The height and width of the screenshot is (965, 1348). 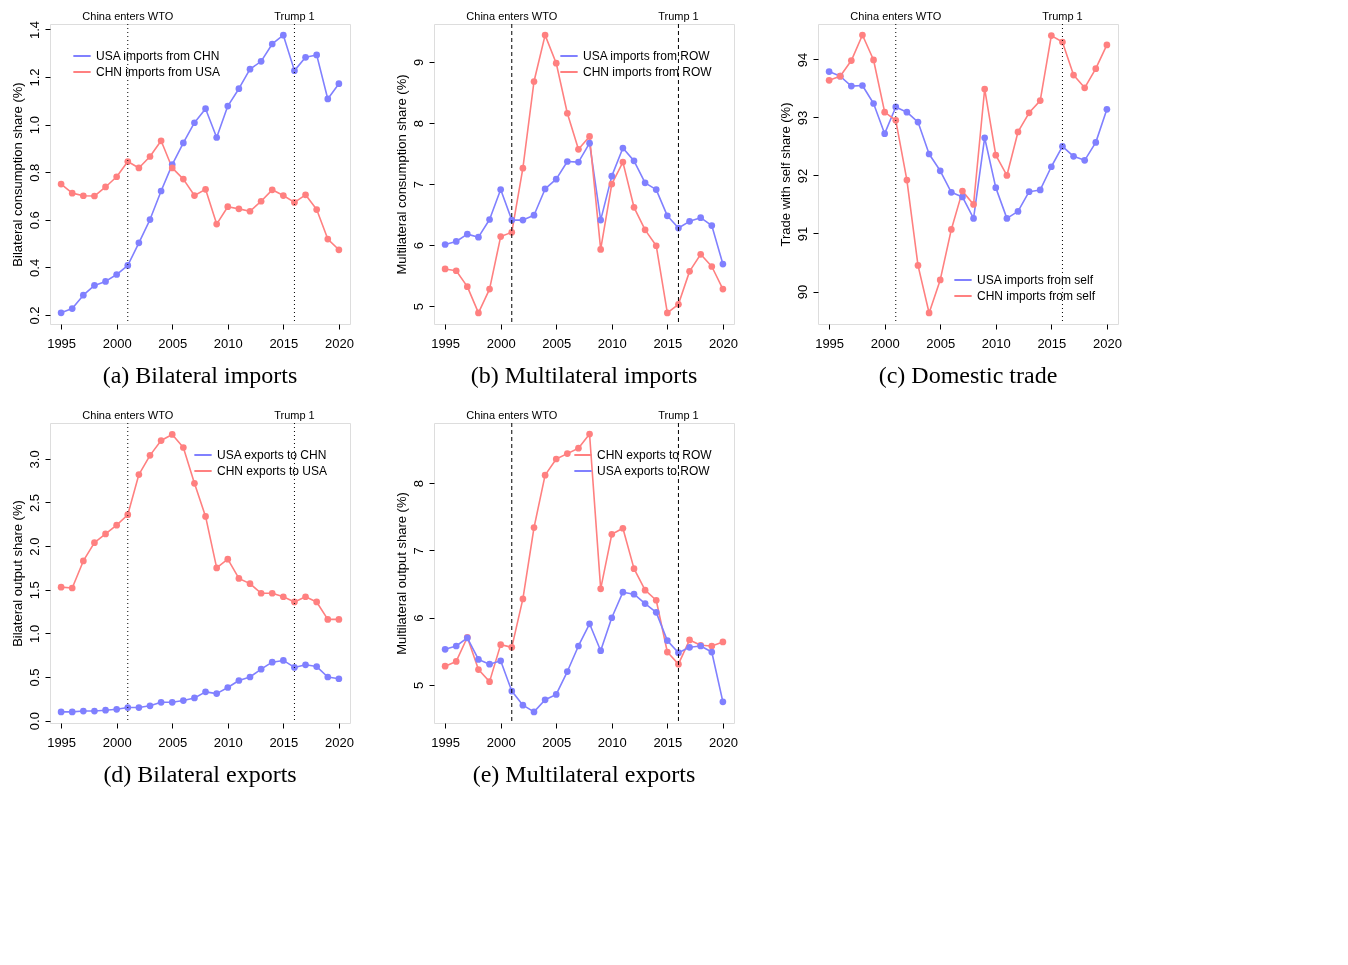 What do you see at coordinates (654, 471) in the screenshot?
I see `legend-label: USA exports to ROW` at bounding box center [654, 471].